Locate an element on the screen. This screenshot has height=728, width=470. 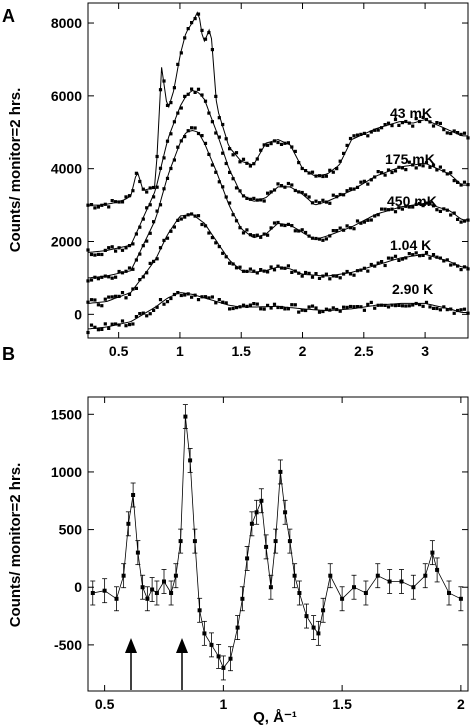
panel-a-x-tick-label: 3 is located at coordinates (425, 351).